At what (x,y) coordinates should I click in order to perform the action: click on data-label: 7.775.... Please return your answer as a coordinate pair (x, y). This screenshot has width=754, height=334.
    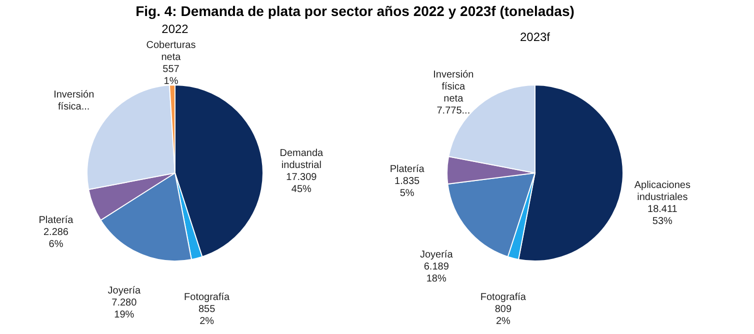
    Looking at the image, I should click on (453, 110).